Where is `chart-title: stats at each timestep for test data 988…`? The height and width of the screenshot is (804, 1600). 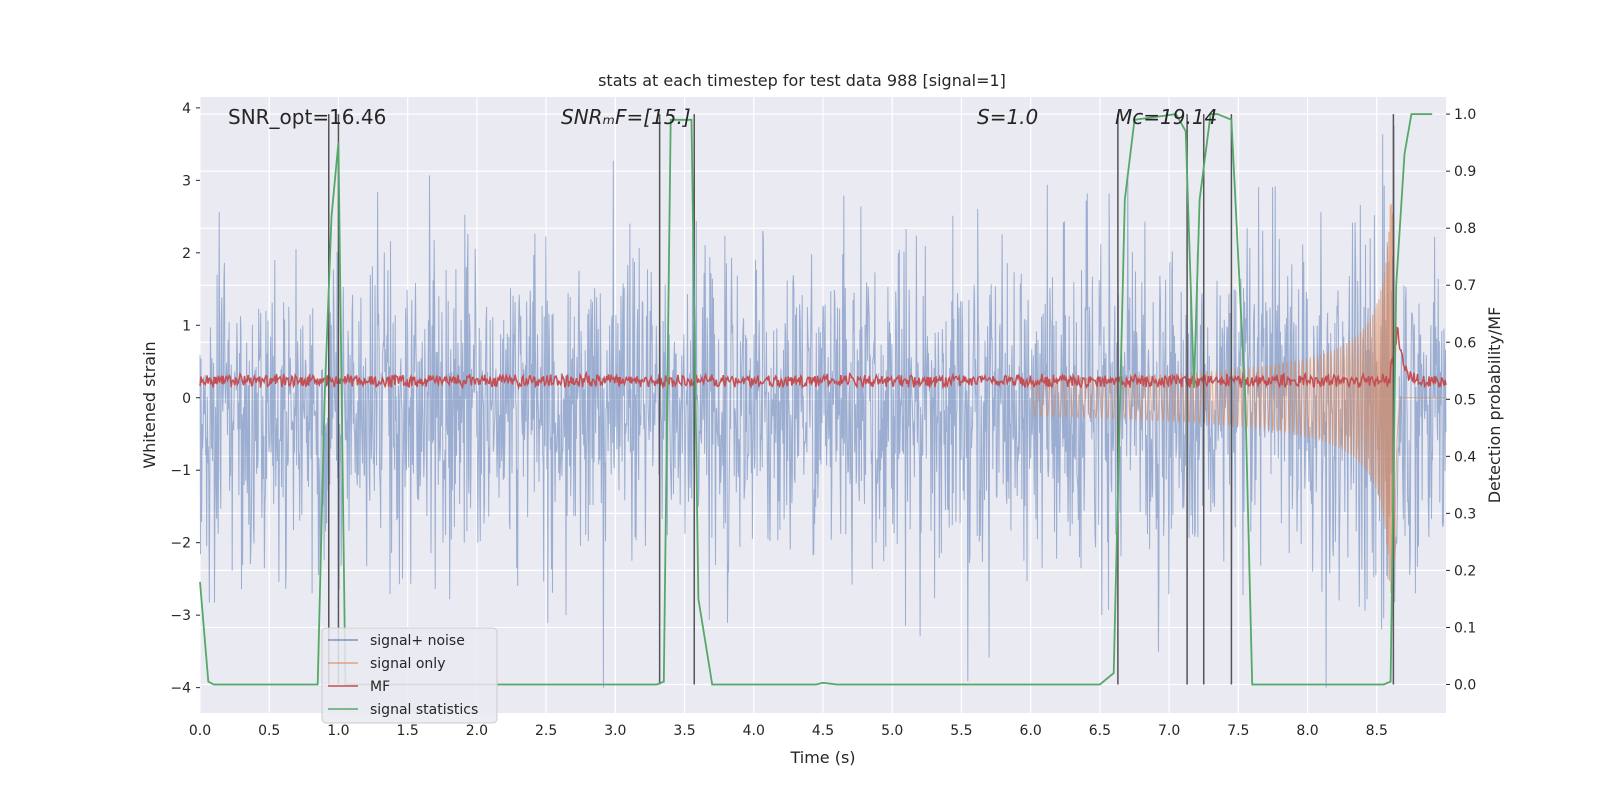 chart-title: stats at each timestep for test data 988… is located at coordinates (802, 80).